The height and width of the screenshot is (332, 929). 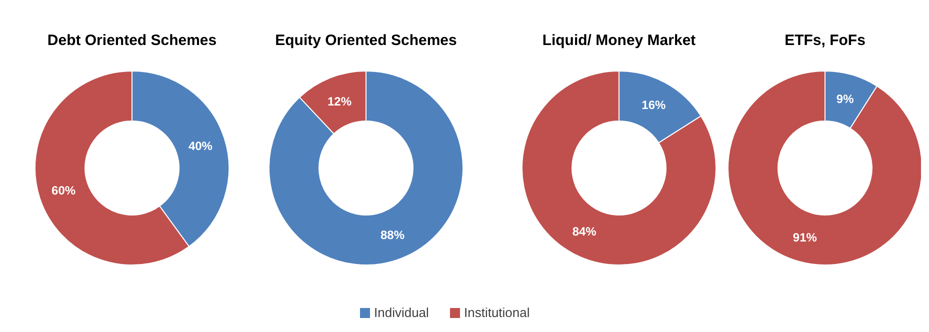 I want to click on chart-title: Debt Oriented Schemes, so click(x=132, y=40).